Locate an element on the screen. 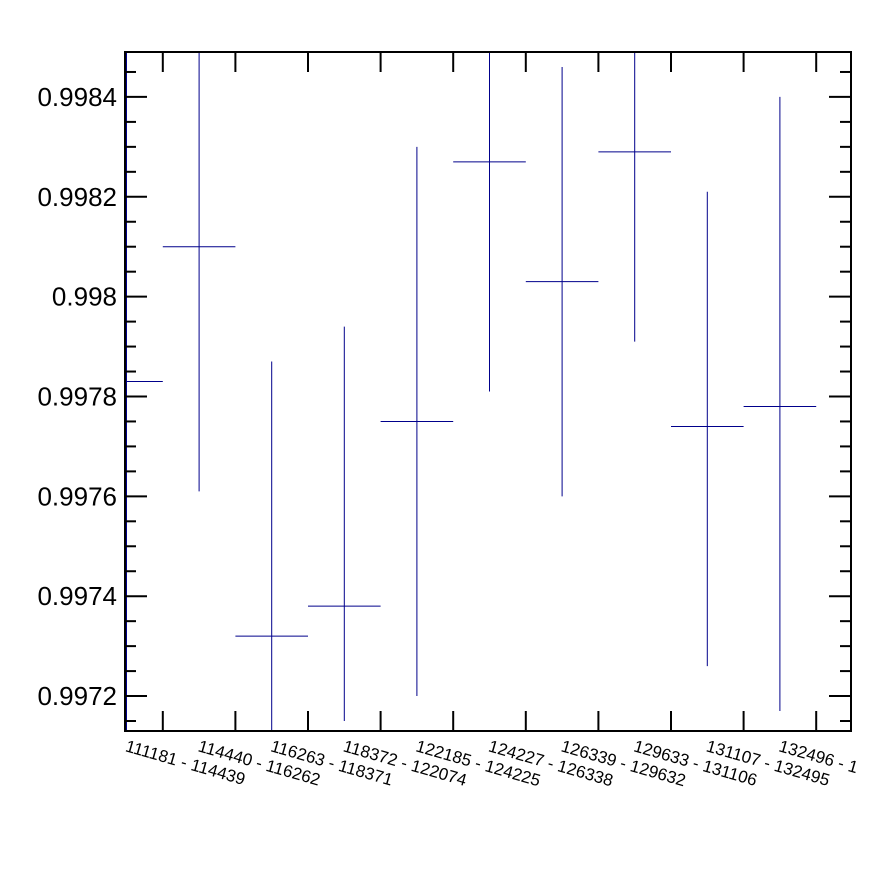 Image resolution: width=896 pixels, height=877 pixels. y-tick-label: 0.9974 is located at coordinates (77, 596).